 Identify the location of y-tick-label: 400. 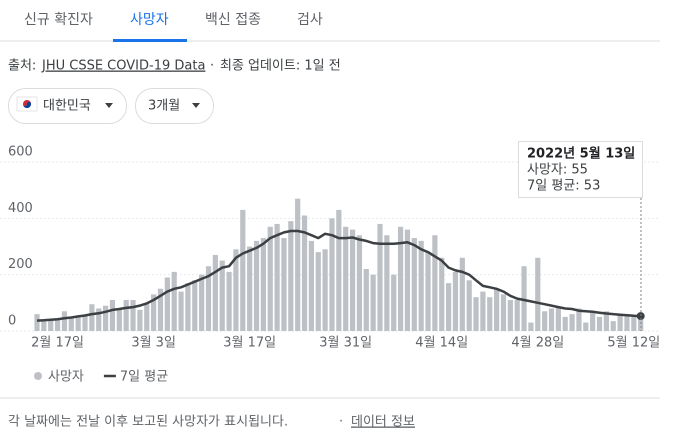
(20, 208).